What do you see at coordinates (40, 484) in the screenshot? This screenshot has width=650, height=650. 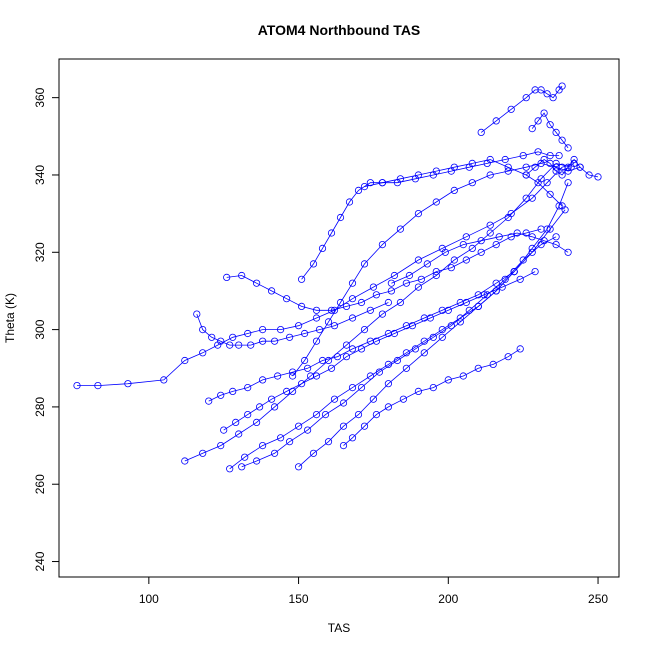 I see `y-tick-label: 260` at bounding box center [40, 484].